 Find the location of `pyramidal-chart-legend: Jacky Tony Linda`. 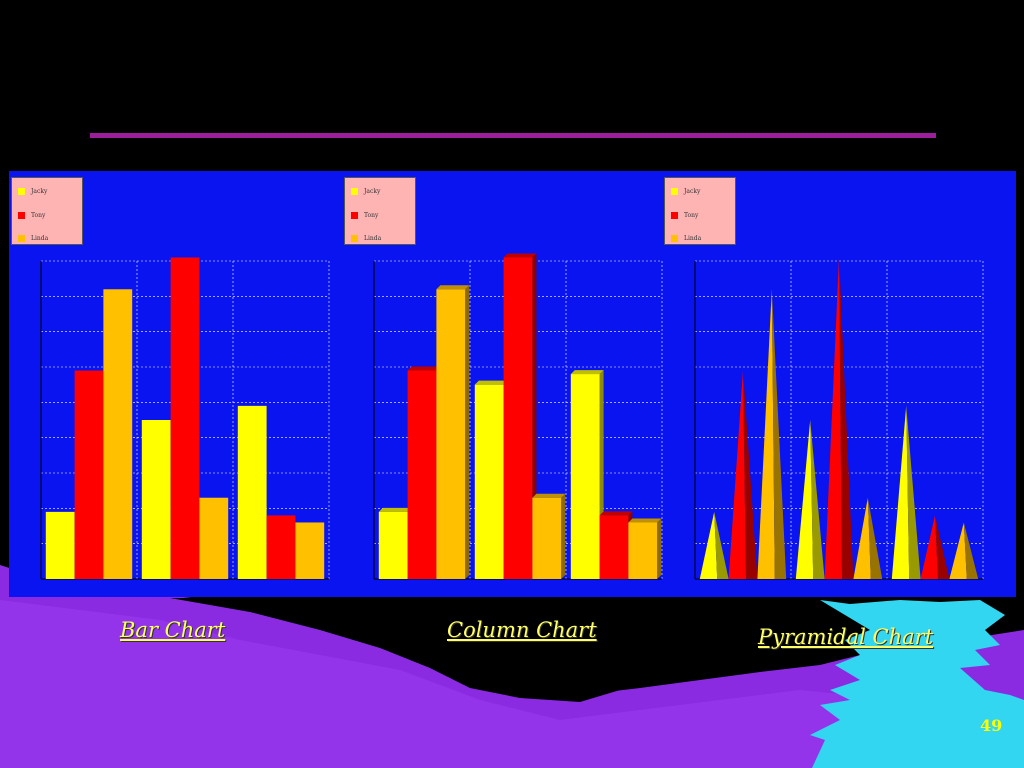

pyramidal-chart-legend: Jacky Tony Linda is located at coordinates (700, 211).